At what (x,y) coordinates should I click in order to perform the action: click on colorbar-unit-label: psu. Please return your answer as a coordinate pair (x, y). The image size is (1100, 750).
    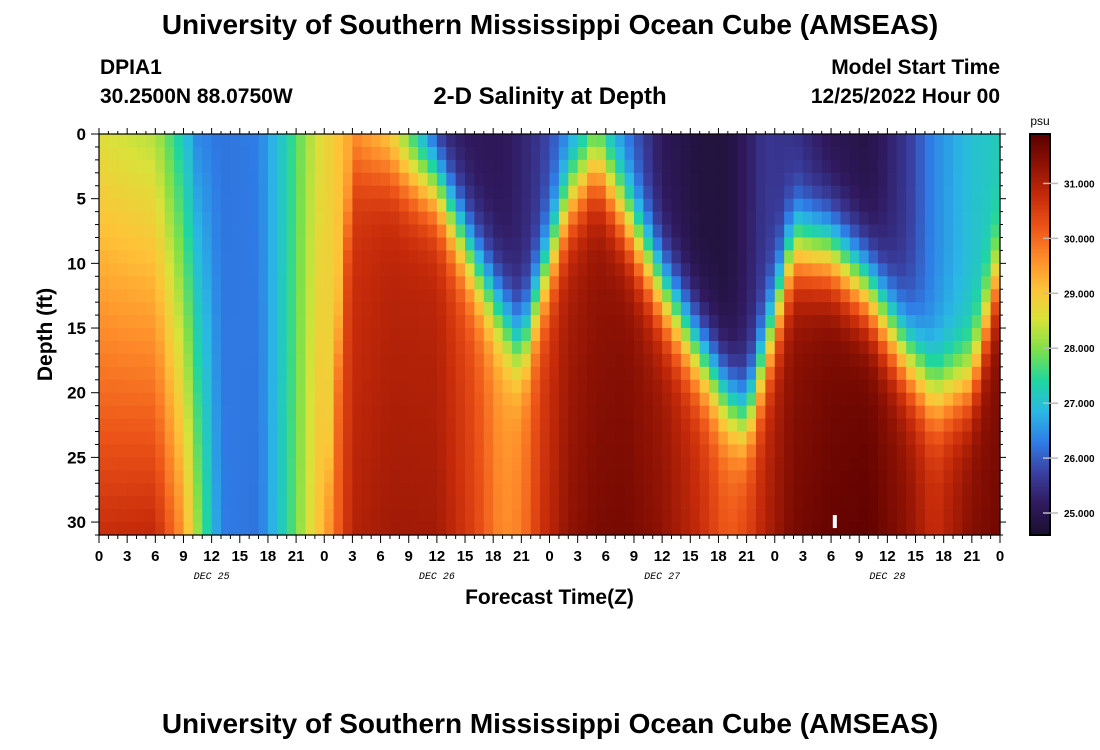
    Looking at the image, I should click on (1039, 121).